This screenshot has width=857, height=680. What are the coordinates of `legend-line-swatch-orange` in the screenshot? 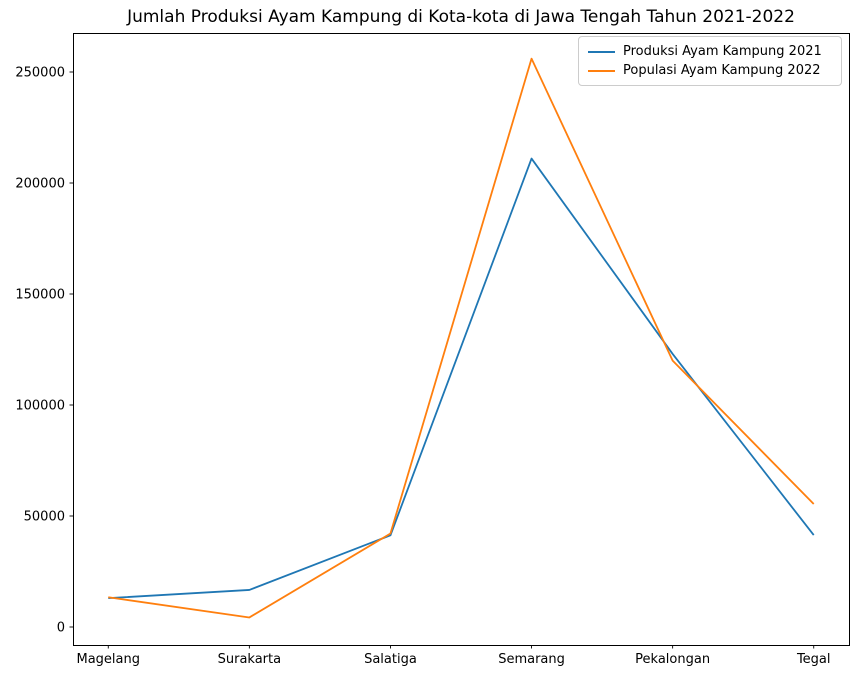 It's located at (601, 70).